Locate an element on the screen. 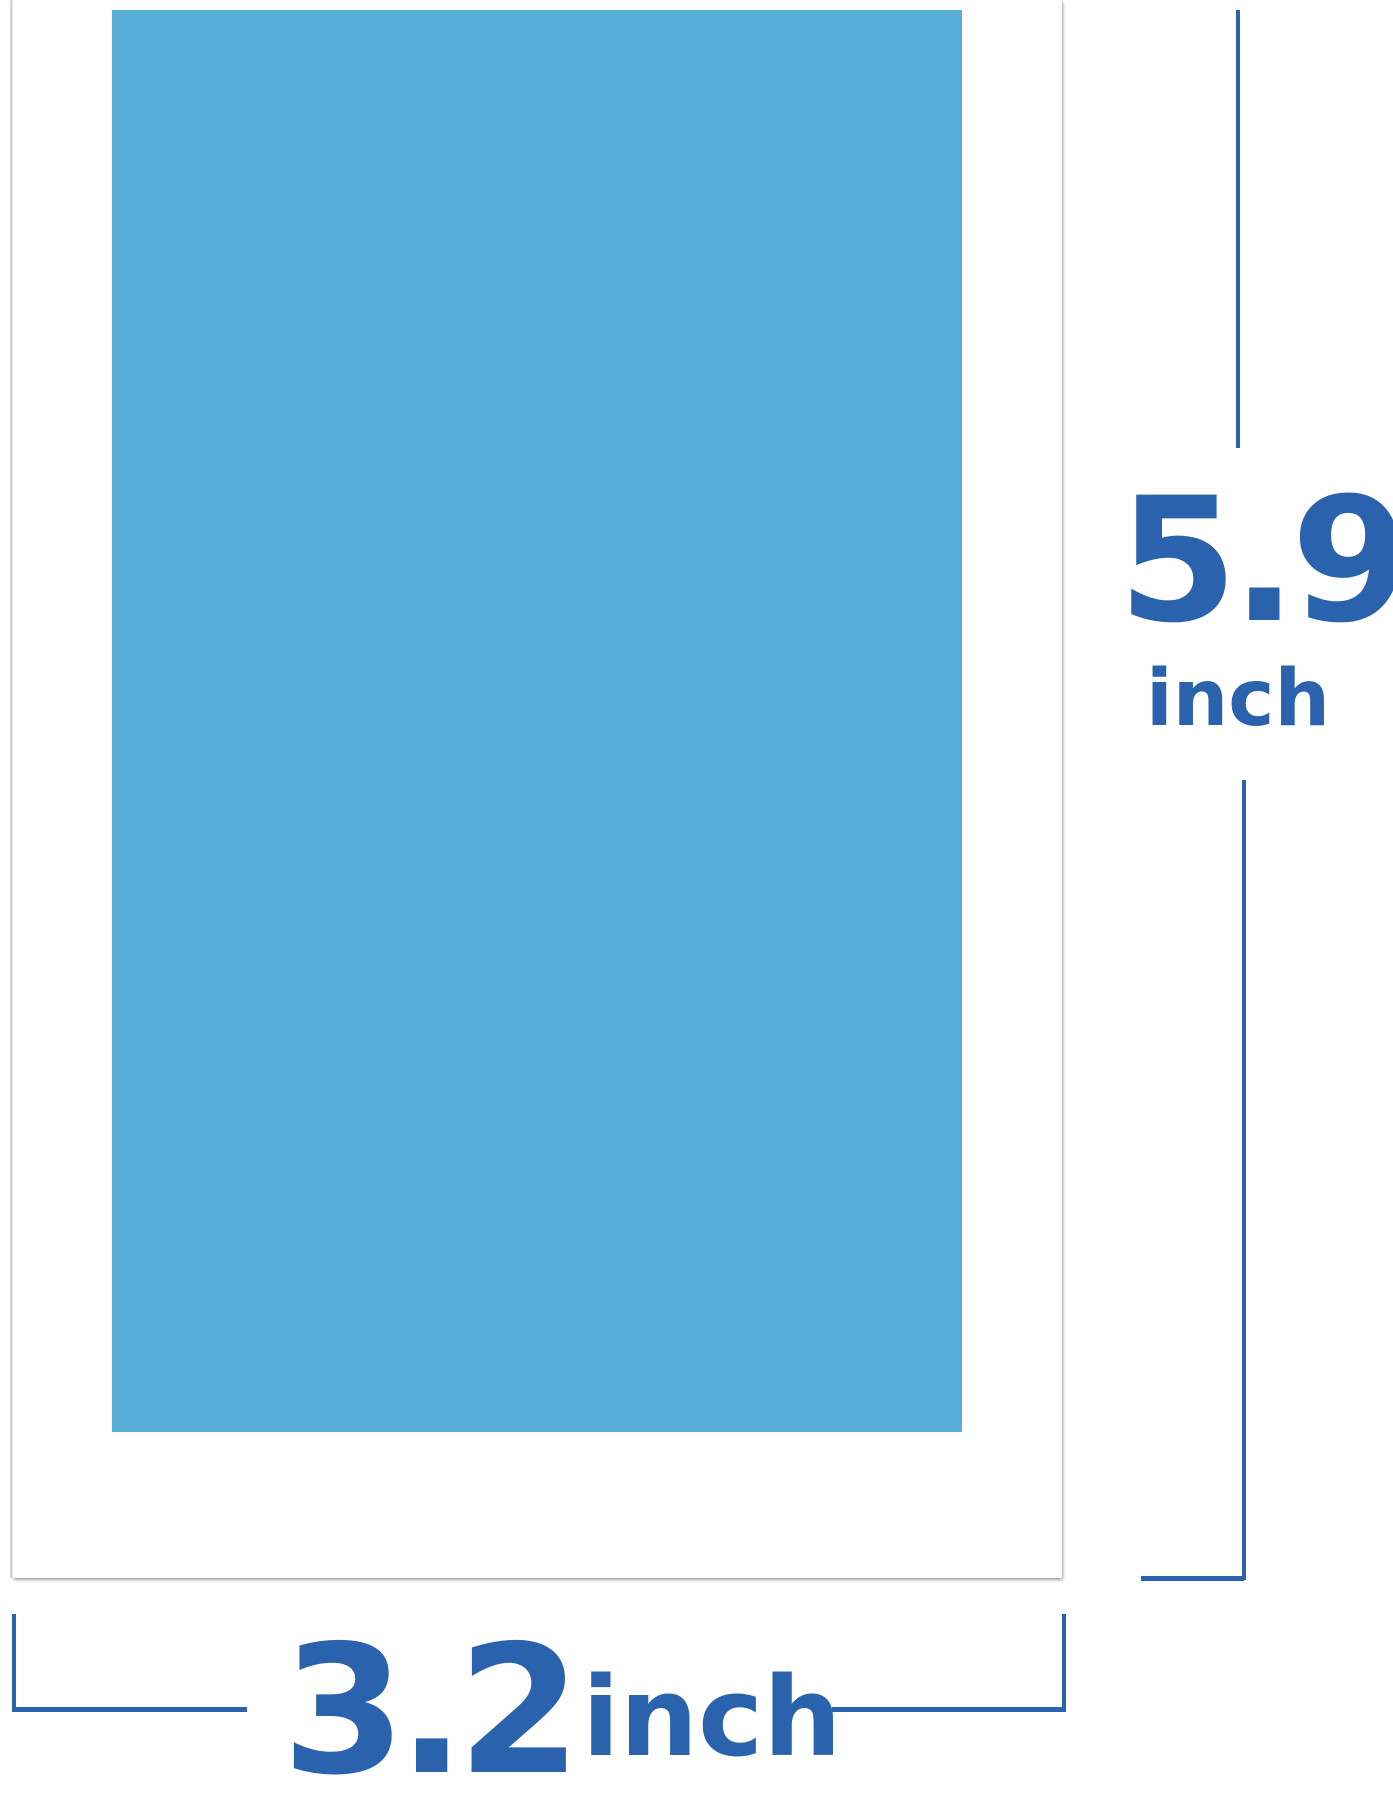 This screenshot has width=1393, height=1814. width-dimension-end-tick is located at coordinates (1064, 1663).